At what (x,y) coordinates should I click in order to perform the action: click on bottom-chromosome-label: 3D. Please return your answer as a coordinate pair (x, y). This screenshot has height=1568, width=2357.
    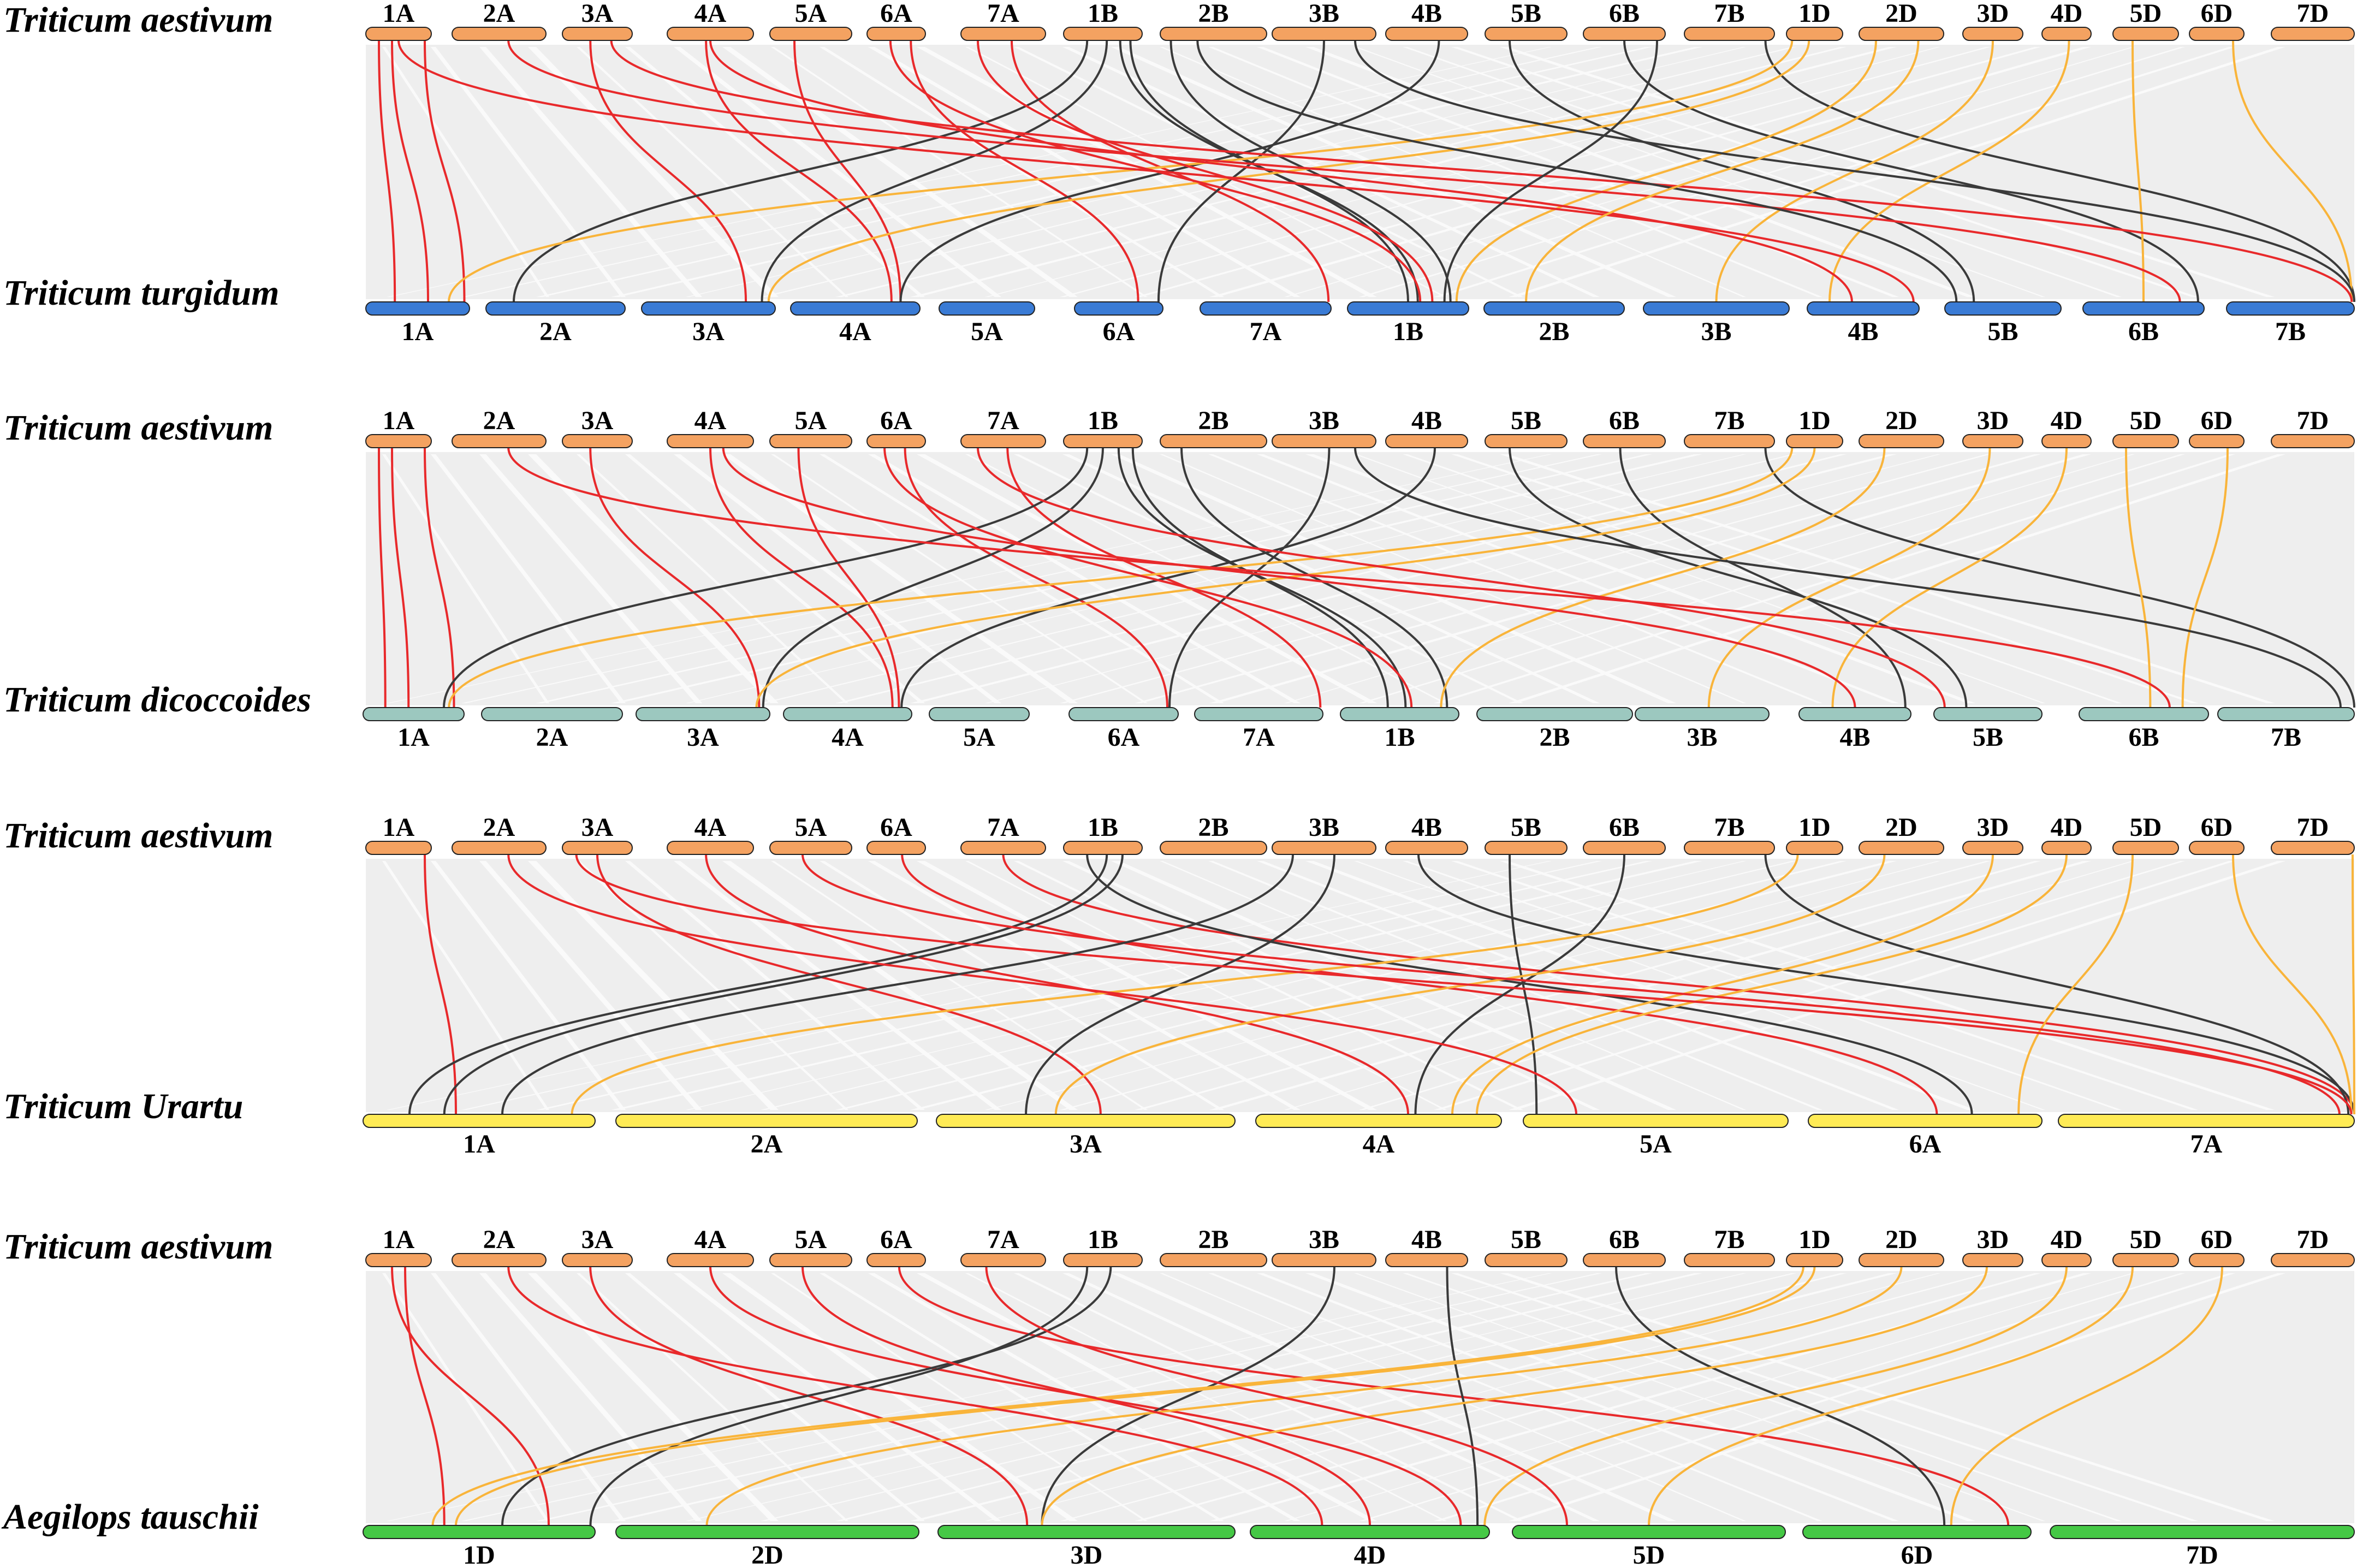
    Looking at the image, I should click on (1087, 1554).